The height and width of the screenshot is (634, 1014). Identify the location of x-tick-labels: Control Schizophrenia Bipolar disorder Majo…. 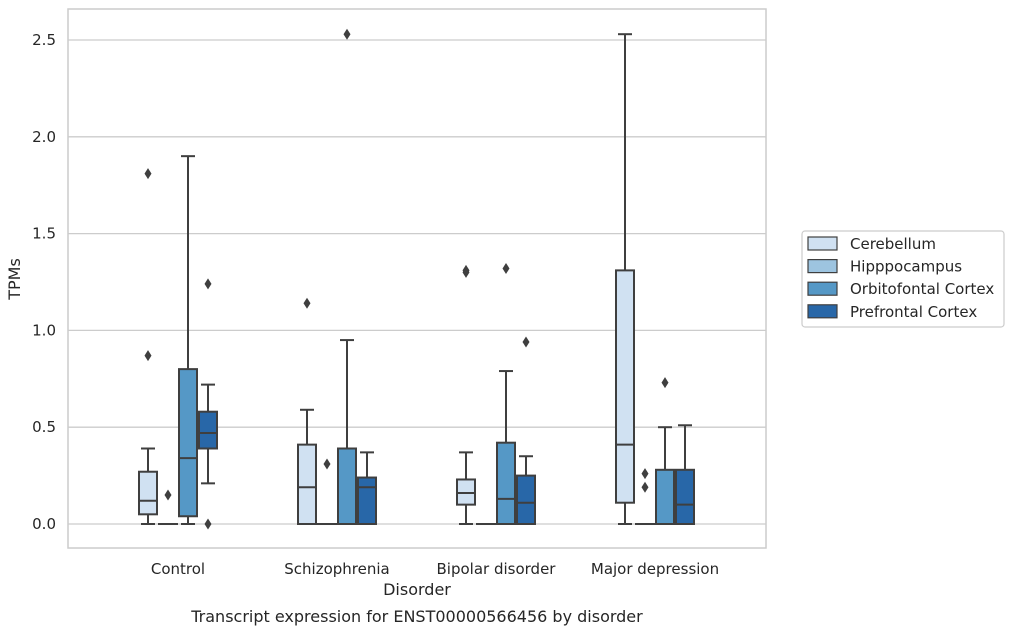
(435, 569).